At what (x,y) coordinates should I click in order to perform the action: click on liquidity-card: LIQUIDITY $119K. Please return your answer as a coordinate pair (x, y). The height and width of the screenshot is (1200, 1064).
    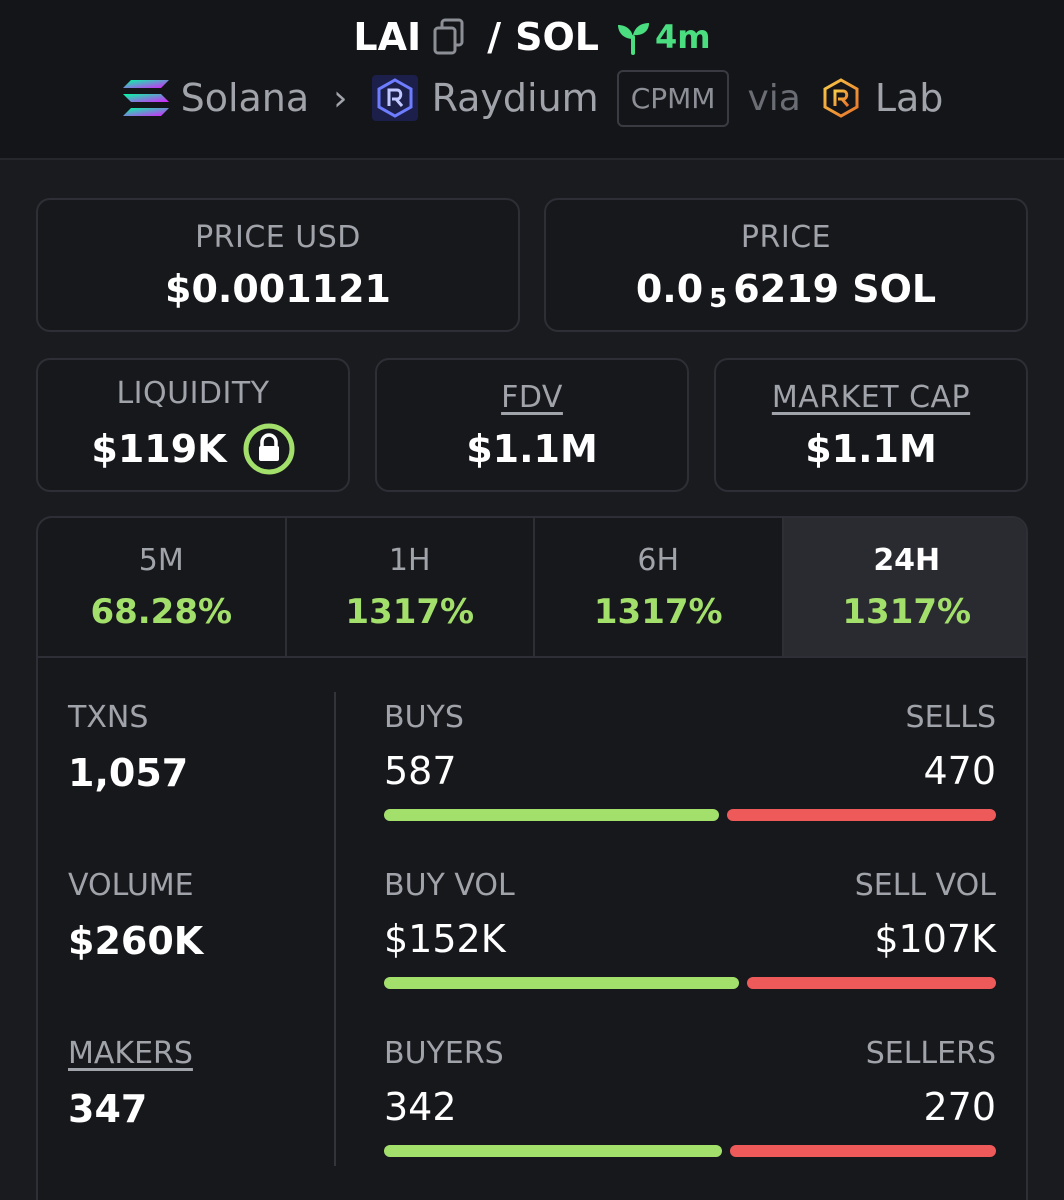
    Looking at the image, I should click on (193, 425).